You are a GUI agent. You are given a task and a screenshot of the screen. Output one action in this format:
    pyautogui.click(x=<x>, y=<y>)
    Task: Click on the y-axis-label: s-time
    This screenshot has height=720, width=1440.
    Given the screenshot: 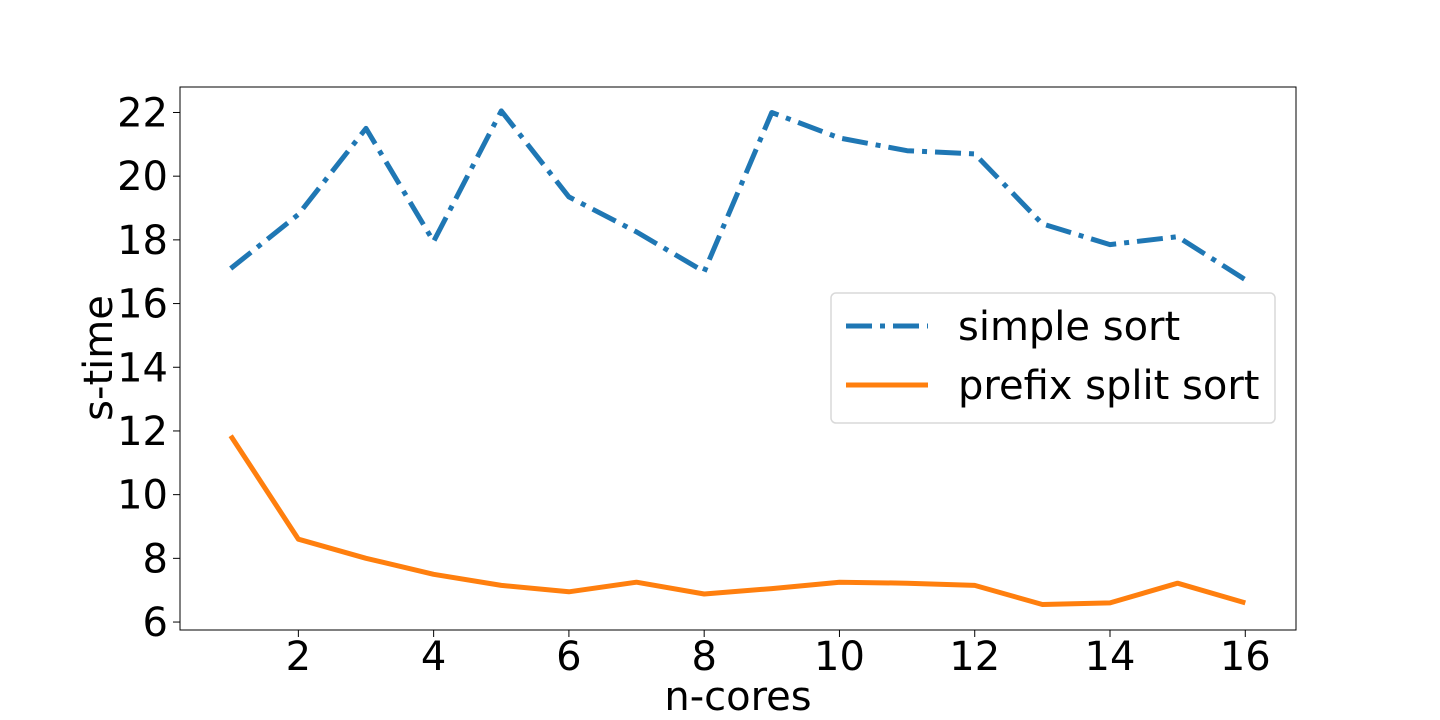 What is the action you would take?
    pyautogui.click(x=99, y=358)
    